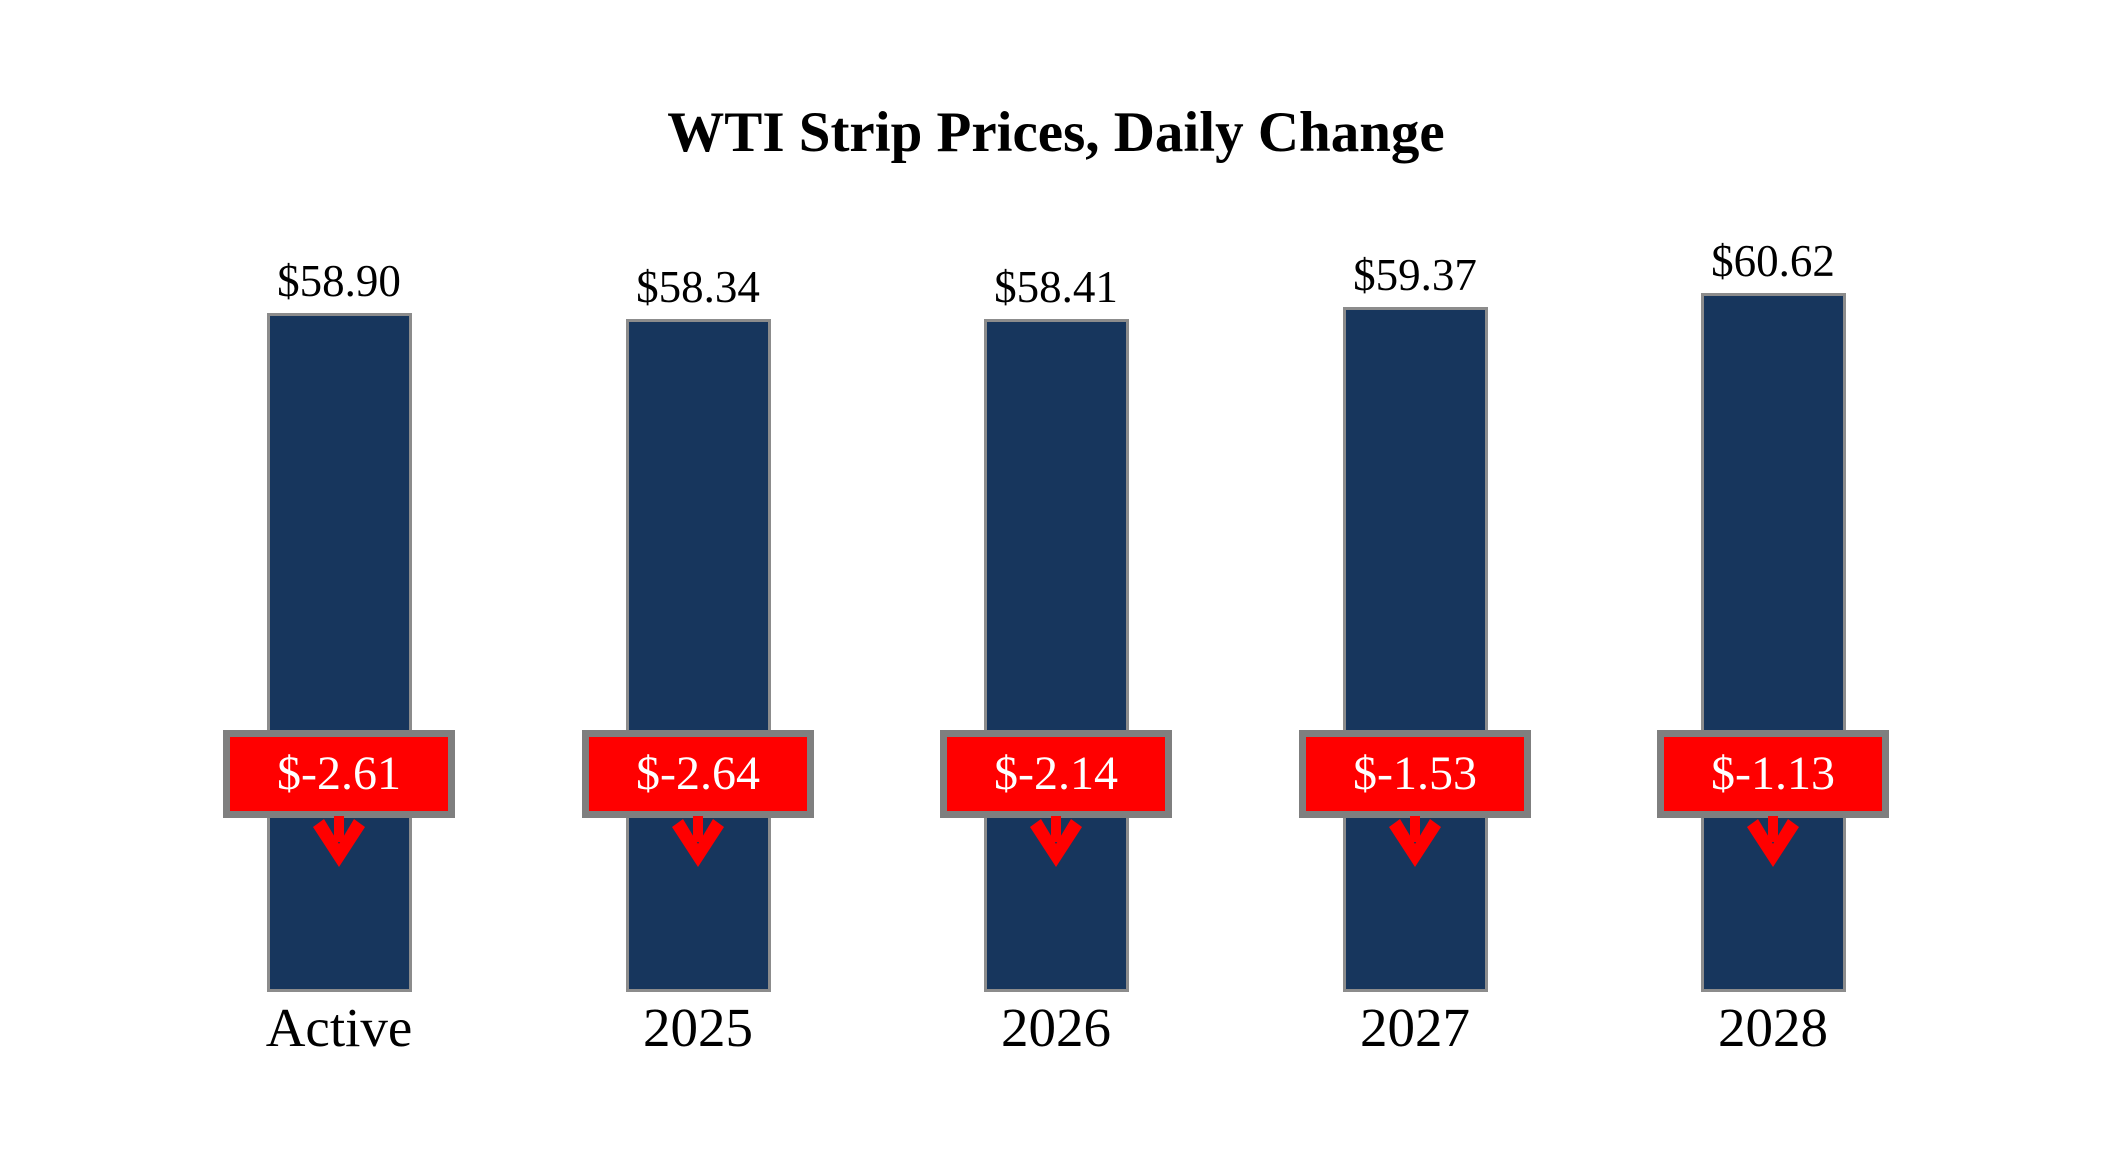 Image resolution: width=2112 pixels, height=1152 pixels. I want to click on daily-change-badge: $-1.13, so click(1773, 774).